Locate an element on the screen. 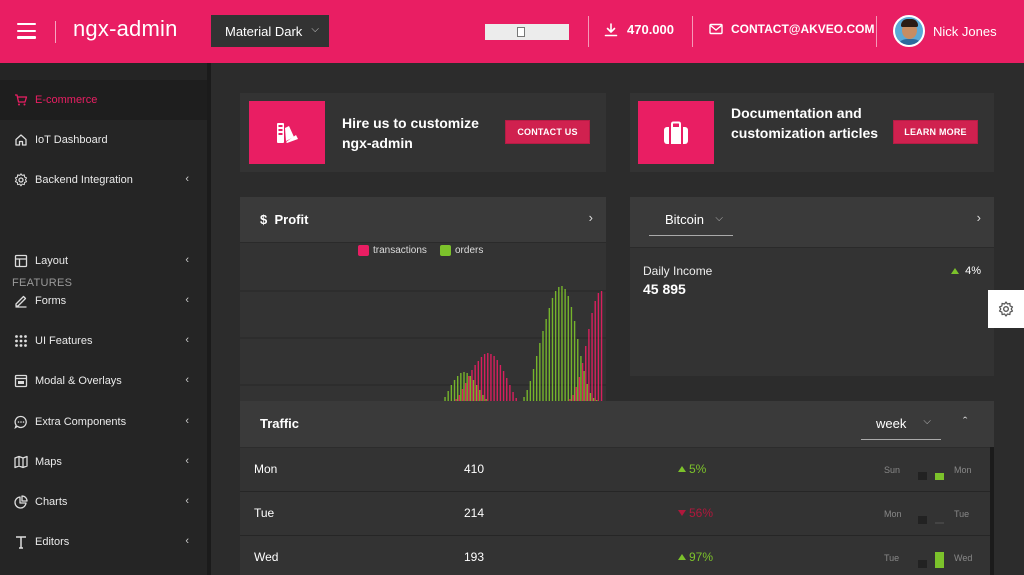 This screenshot has height=575, width=1024. profit-title-text: Profit is located at coordinates (291, 219).